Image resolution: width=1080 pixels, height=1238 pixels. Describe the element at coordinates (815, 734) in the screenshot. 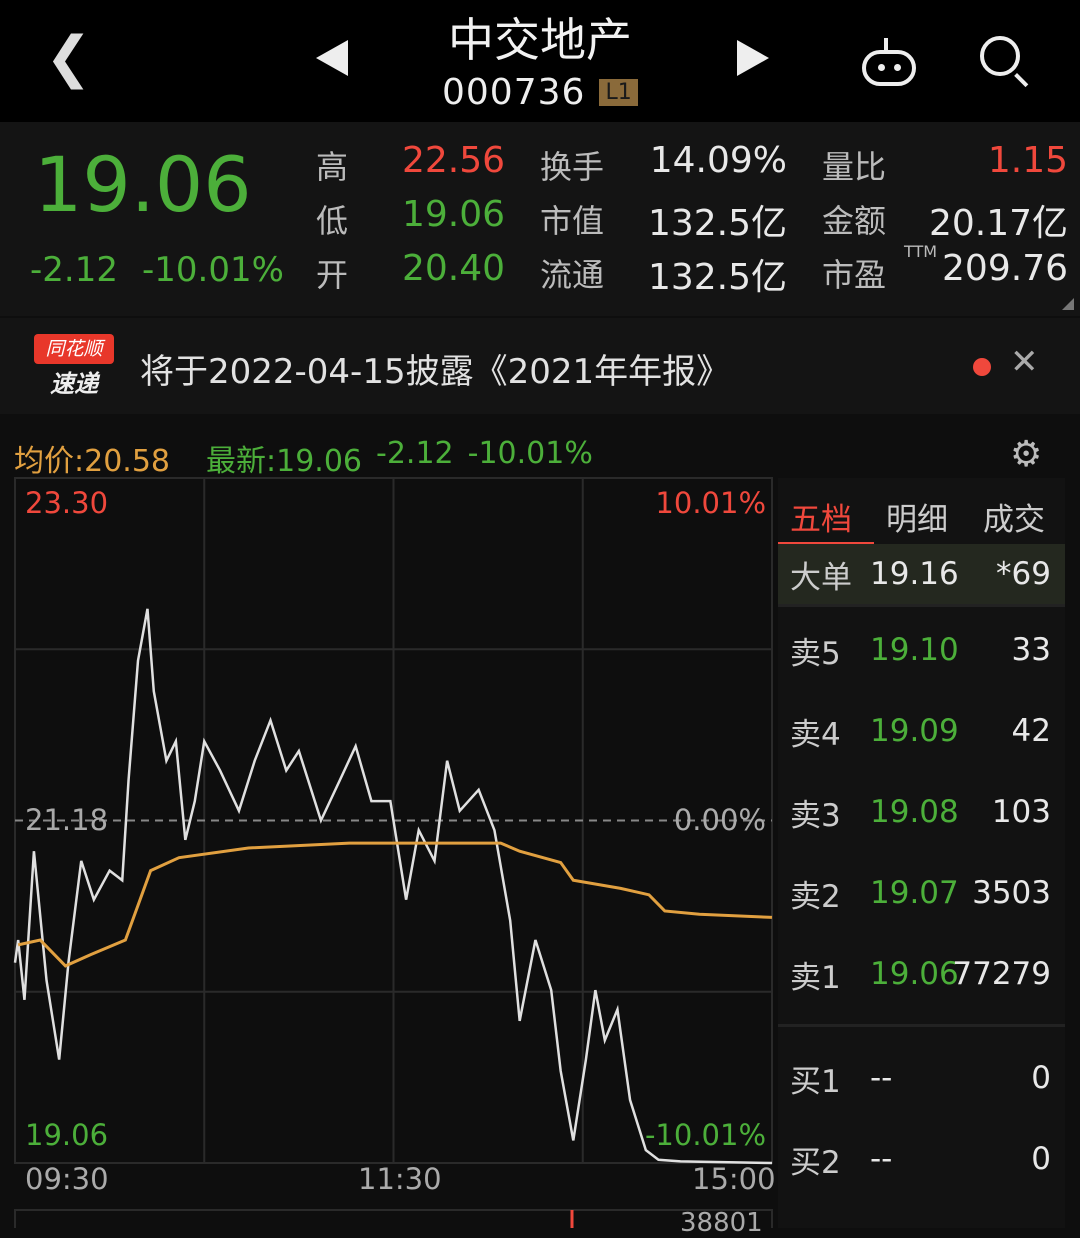

I see `level-label: 卖4` at that location.